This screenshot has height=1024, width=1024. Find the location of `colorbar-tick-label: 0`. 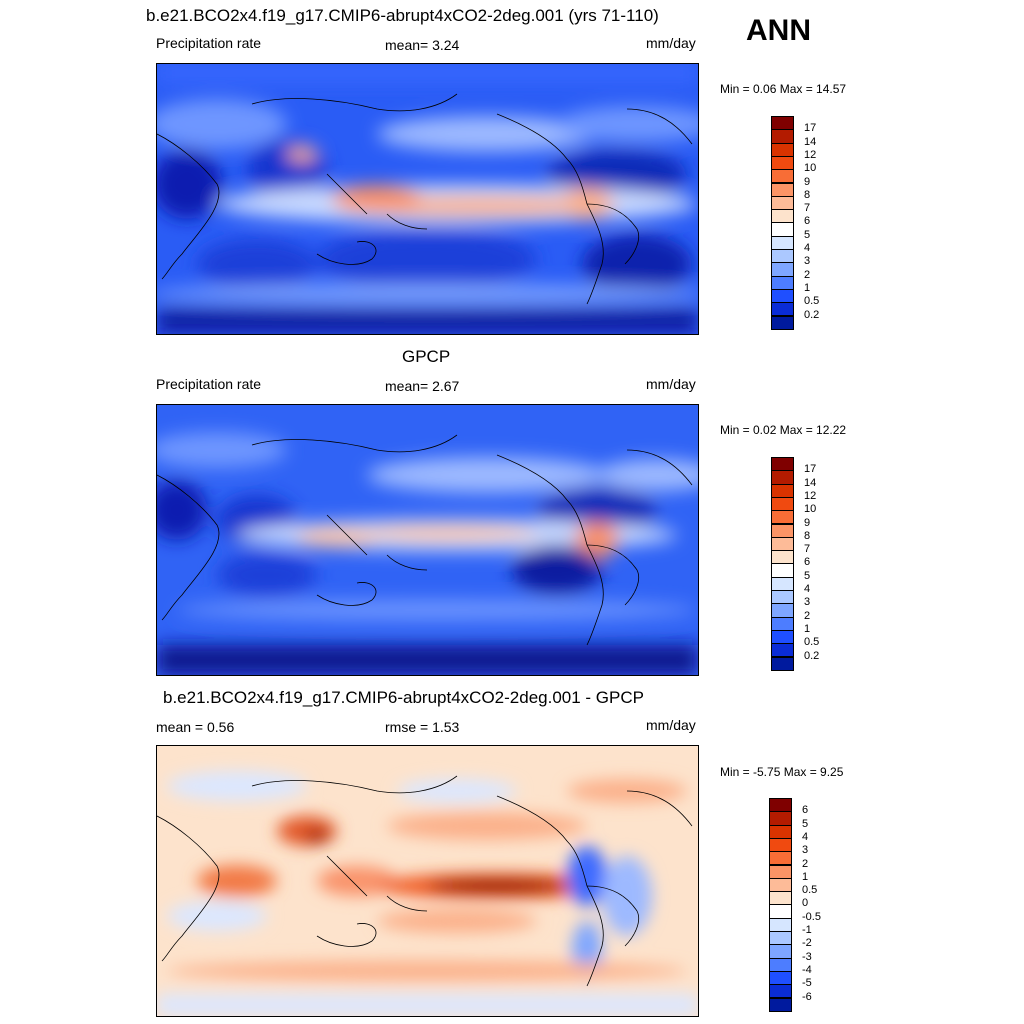

colorbar-tick-label: 0 is located at coordinates (805, 903).